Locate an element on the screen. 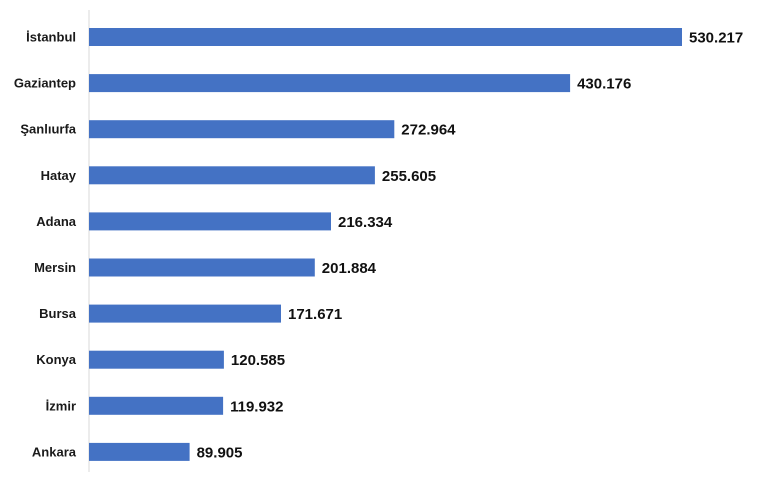  value-label: 201.884 is located at coordinates (349, 268).